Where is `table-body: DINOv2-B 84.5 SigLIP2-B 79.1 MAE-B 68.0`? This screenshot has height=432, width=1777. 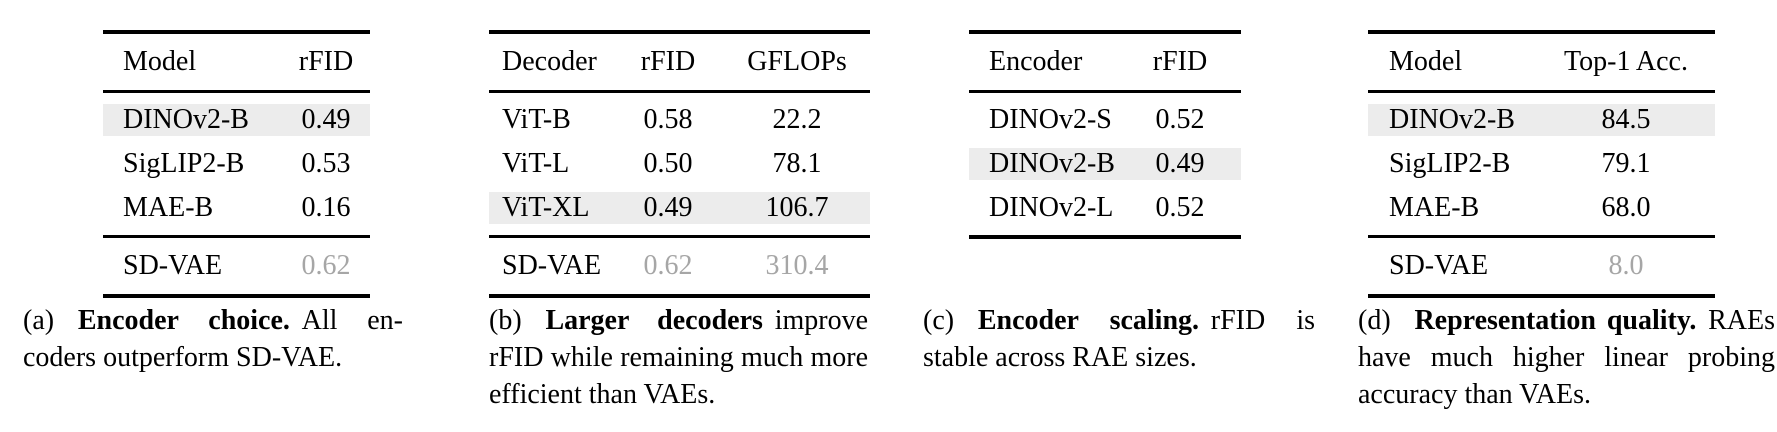
table-body: DINOv2-B 84.5 SigLIP2-B 79.1 MAE-B 68.0 is located at coordinates (1541, 164).